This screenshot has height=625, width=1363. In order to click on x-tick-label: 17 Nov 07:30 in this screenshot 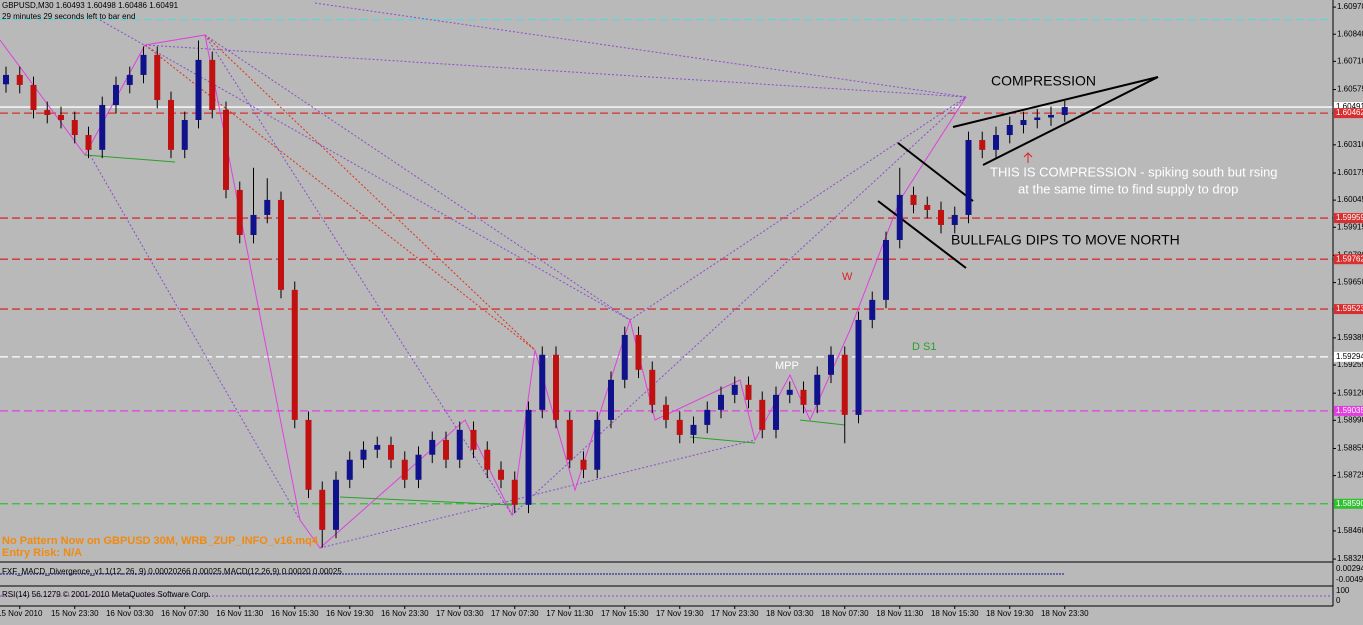, I will do `click(515, 613)`.